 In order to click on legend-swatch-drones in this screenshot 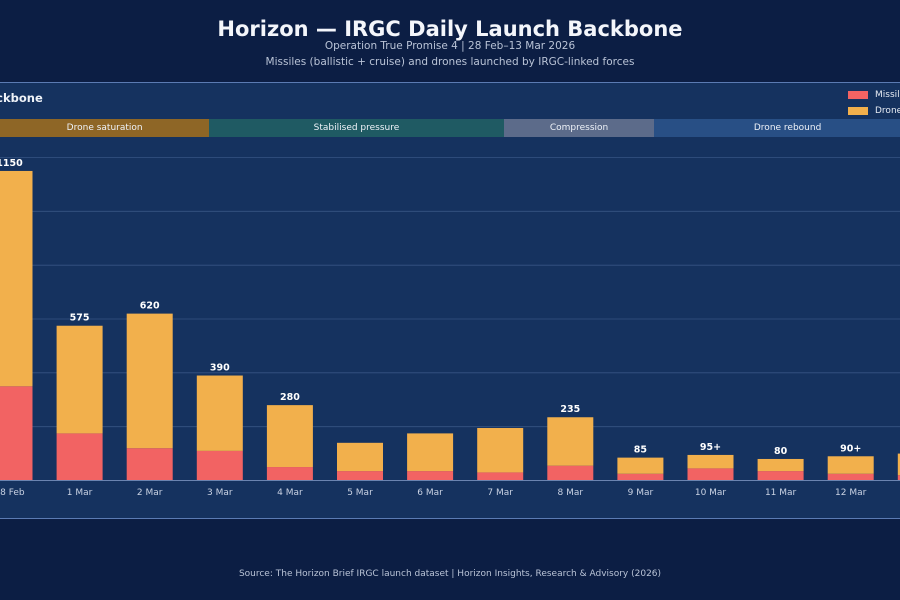, I will do `click(858, 111)`.